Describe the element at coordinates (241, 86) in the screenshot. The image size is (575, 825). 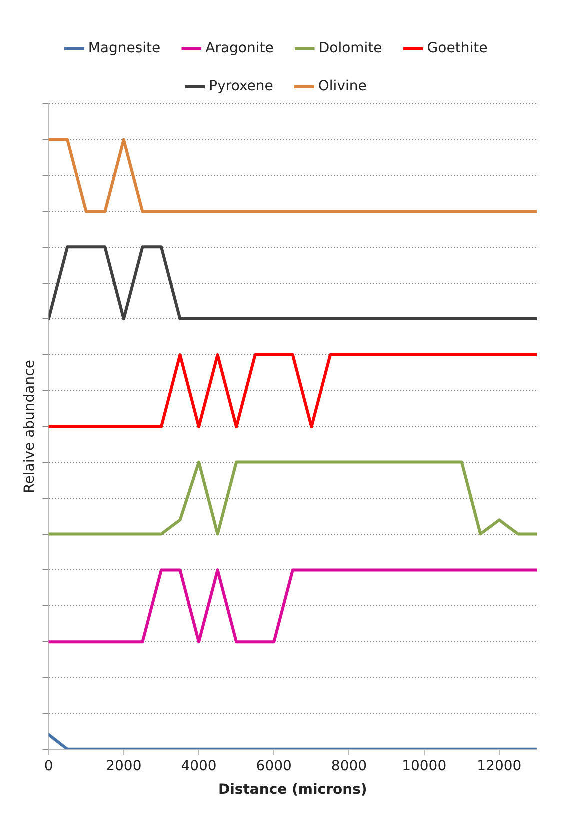
I see `legend-label: Pyroxene` at that location.